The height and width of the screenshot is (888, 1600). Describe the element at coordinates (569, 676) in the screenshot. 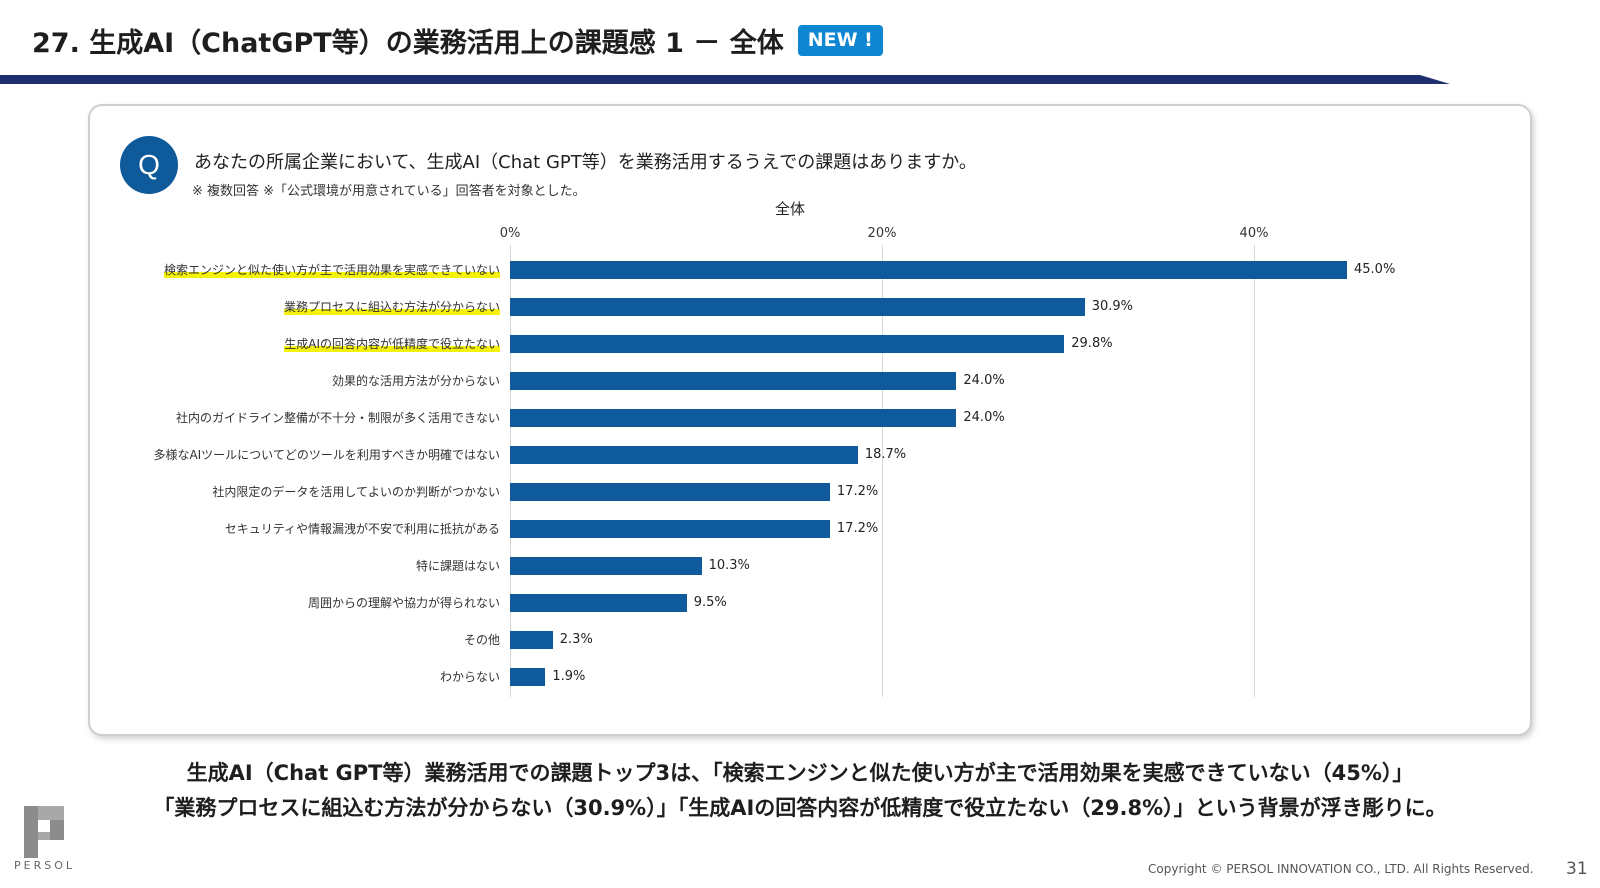

I see `data-label: 1.9%` at that location.